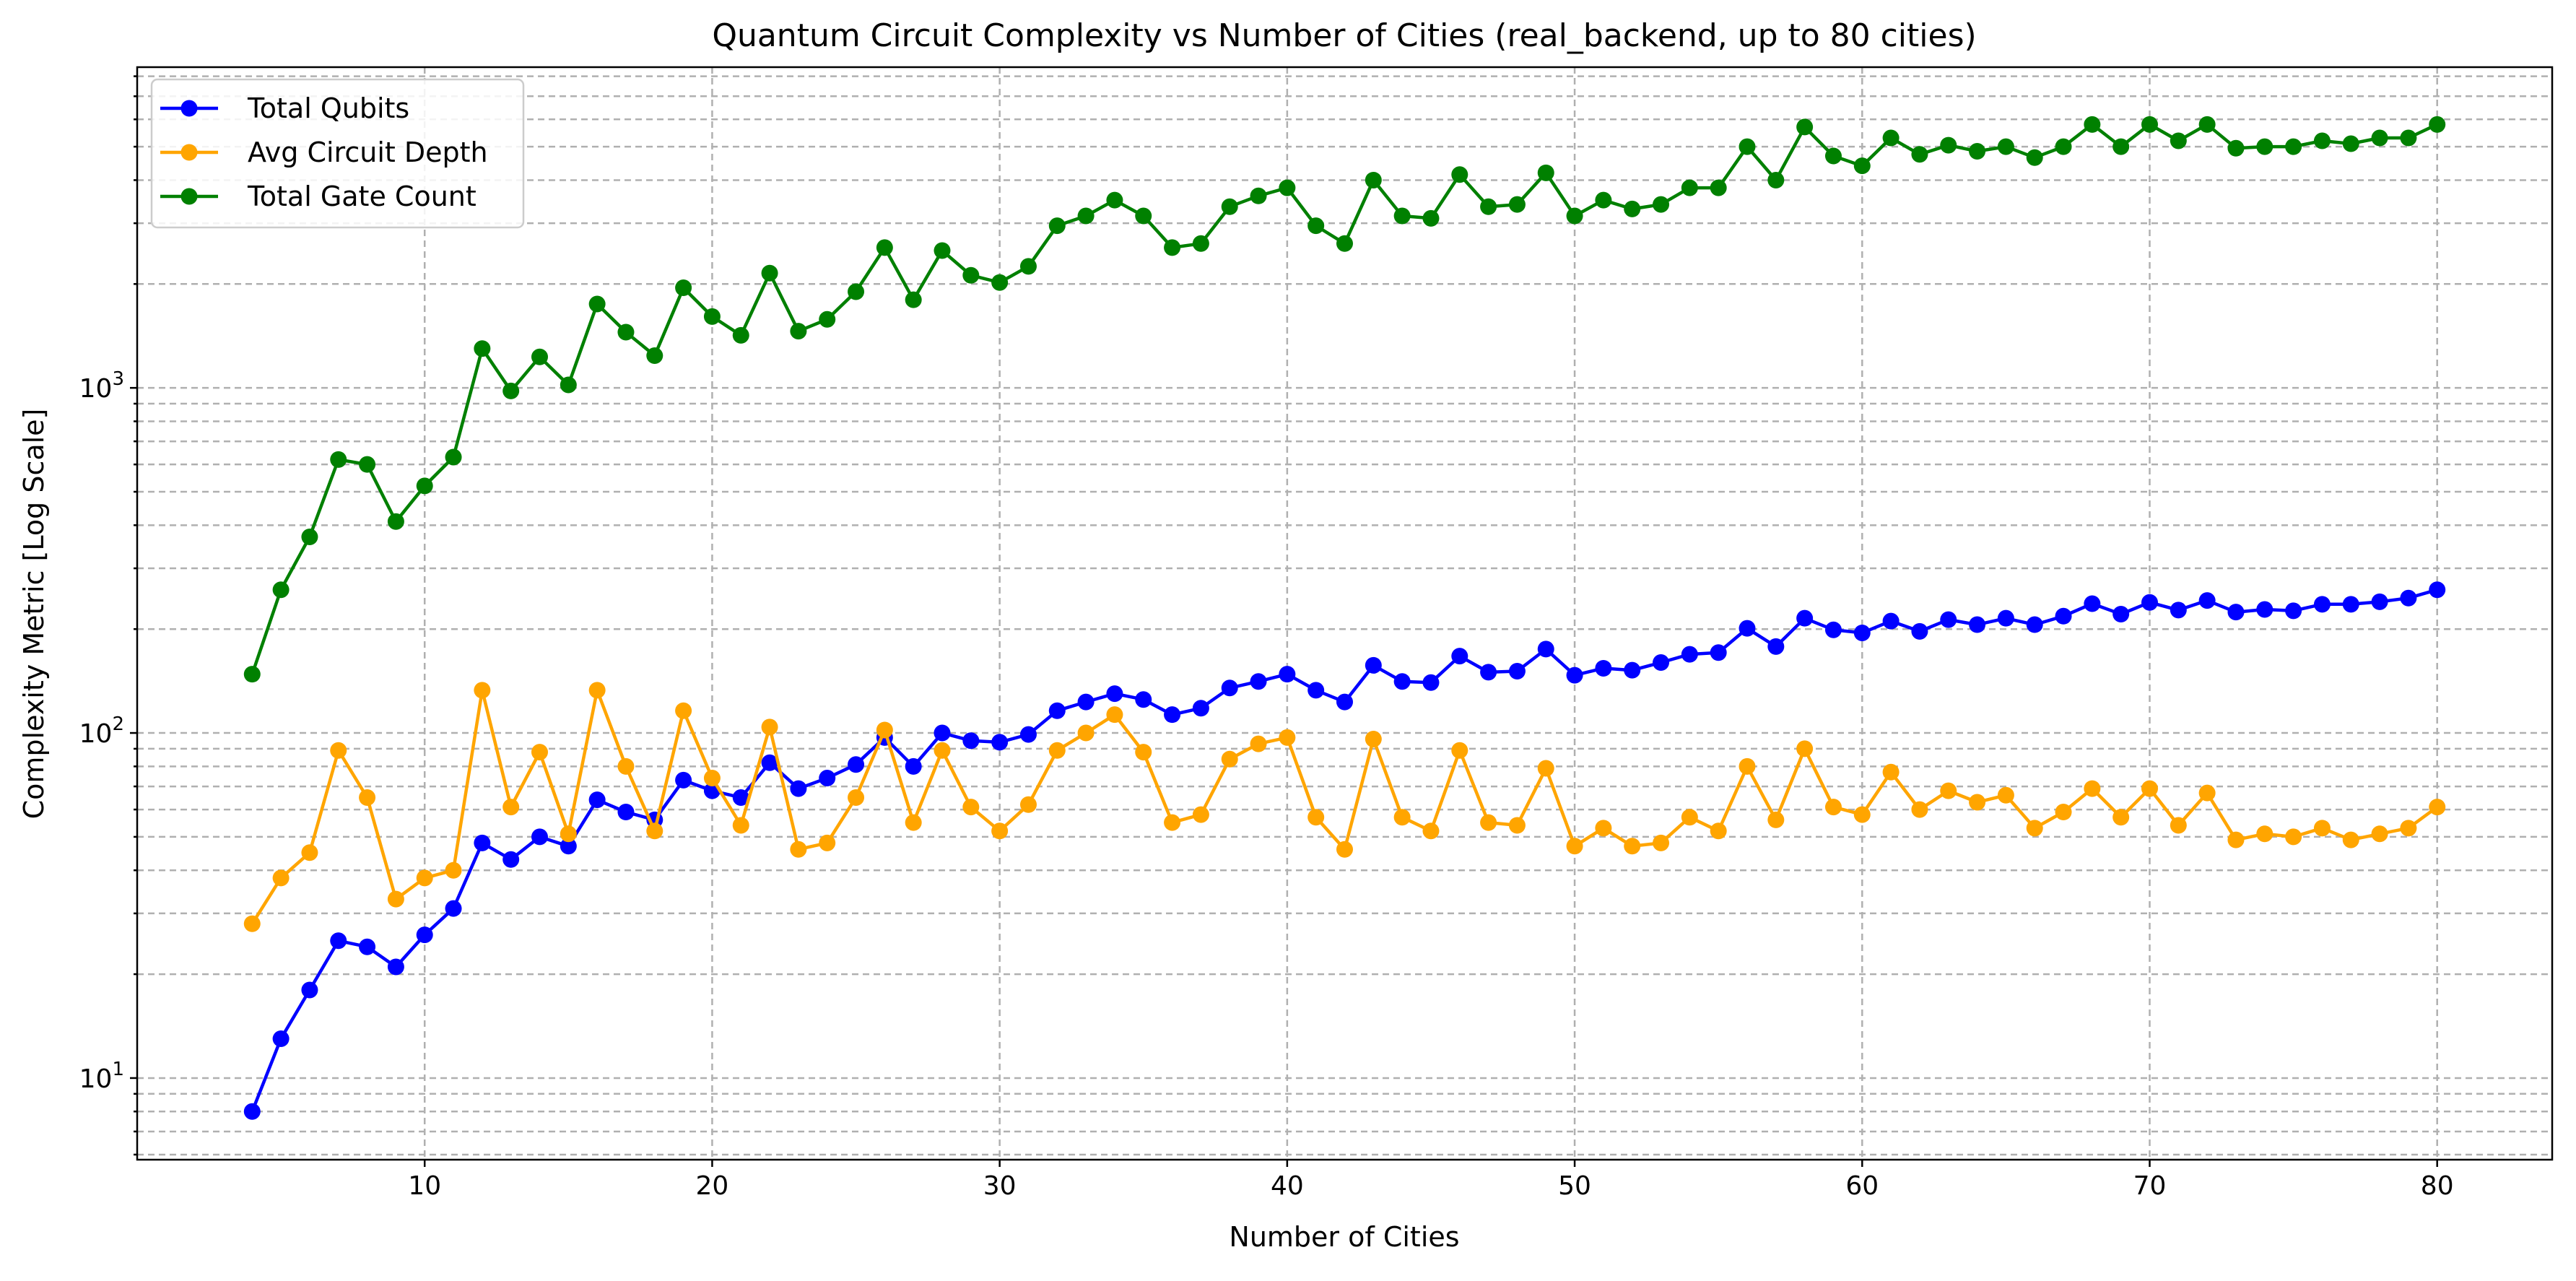 This screenshot has height=1281, width=2576. Describe the element at coordinates (2150, 1186) in the screenshot. I see `x-tick-label: 70` at that location.